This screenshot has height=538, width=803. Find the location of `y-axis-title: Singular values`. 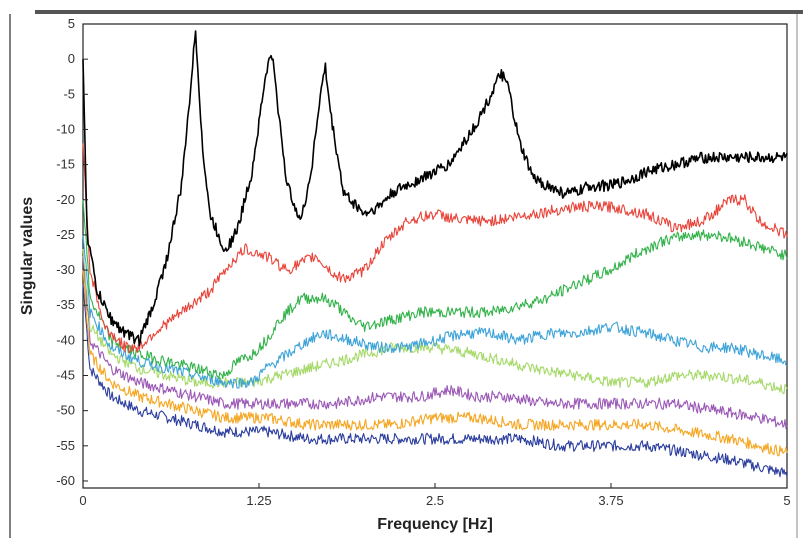

y-axis-title: Singular values is located at coordinates (27, 256).